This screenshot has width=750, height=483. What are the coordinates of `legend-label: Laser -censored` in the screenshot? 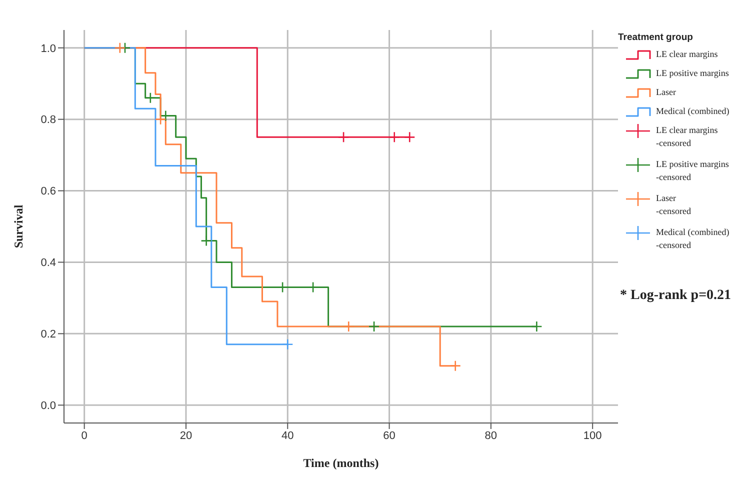 It's located at (673, 205).